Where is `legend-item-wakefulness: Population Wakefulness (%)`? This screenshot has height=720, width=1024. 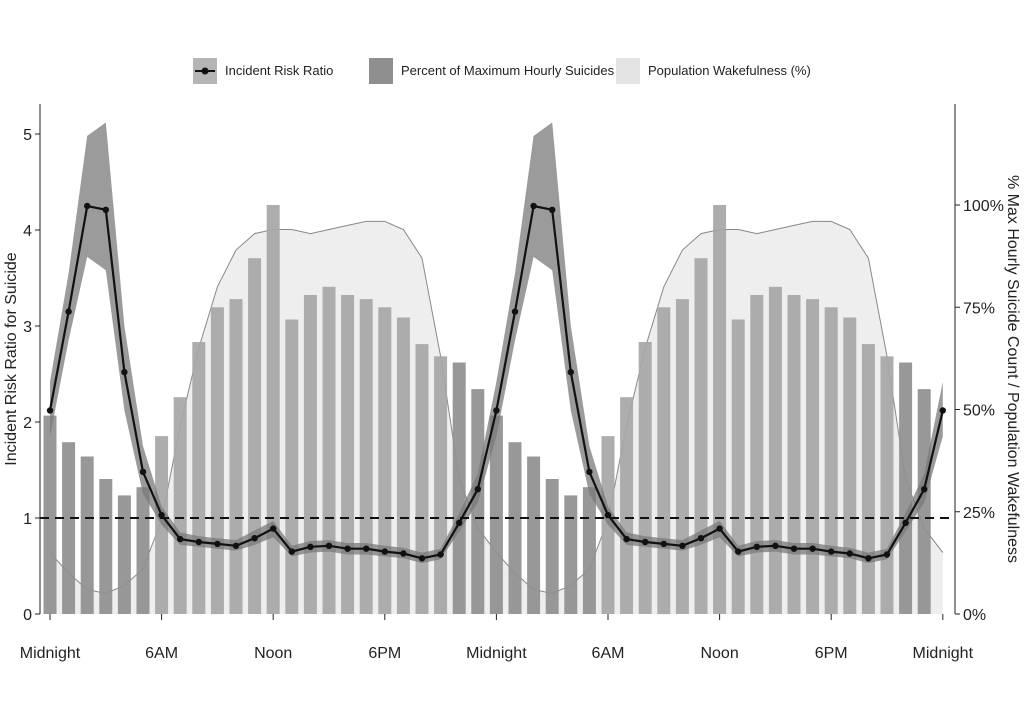
legend-item-wakefulness: Population Wakefulness (%) is located at coordinates (713, 71).